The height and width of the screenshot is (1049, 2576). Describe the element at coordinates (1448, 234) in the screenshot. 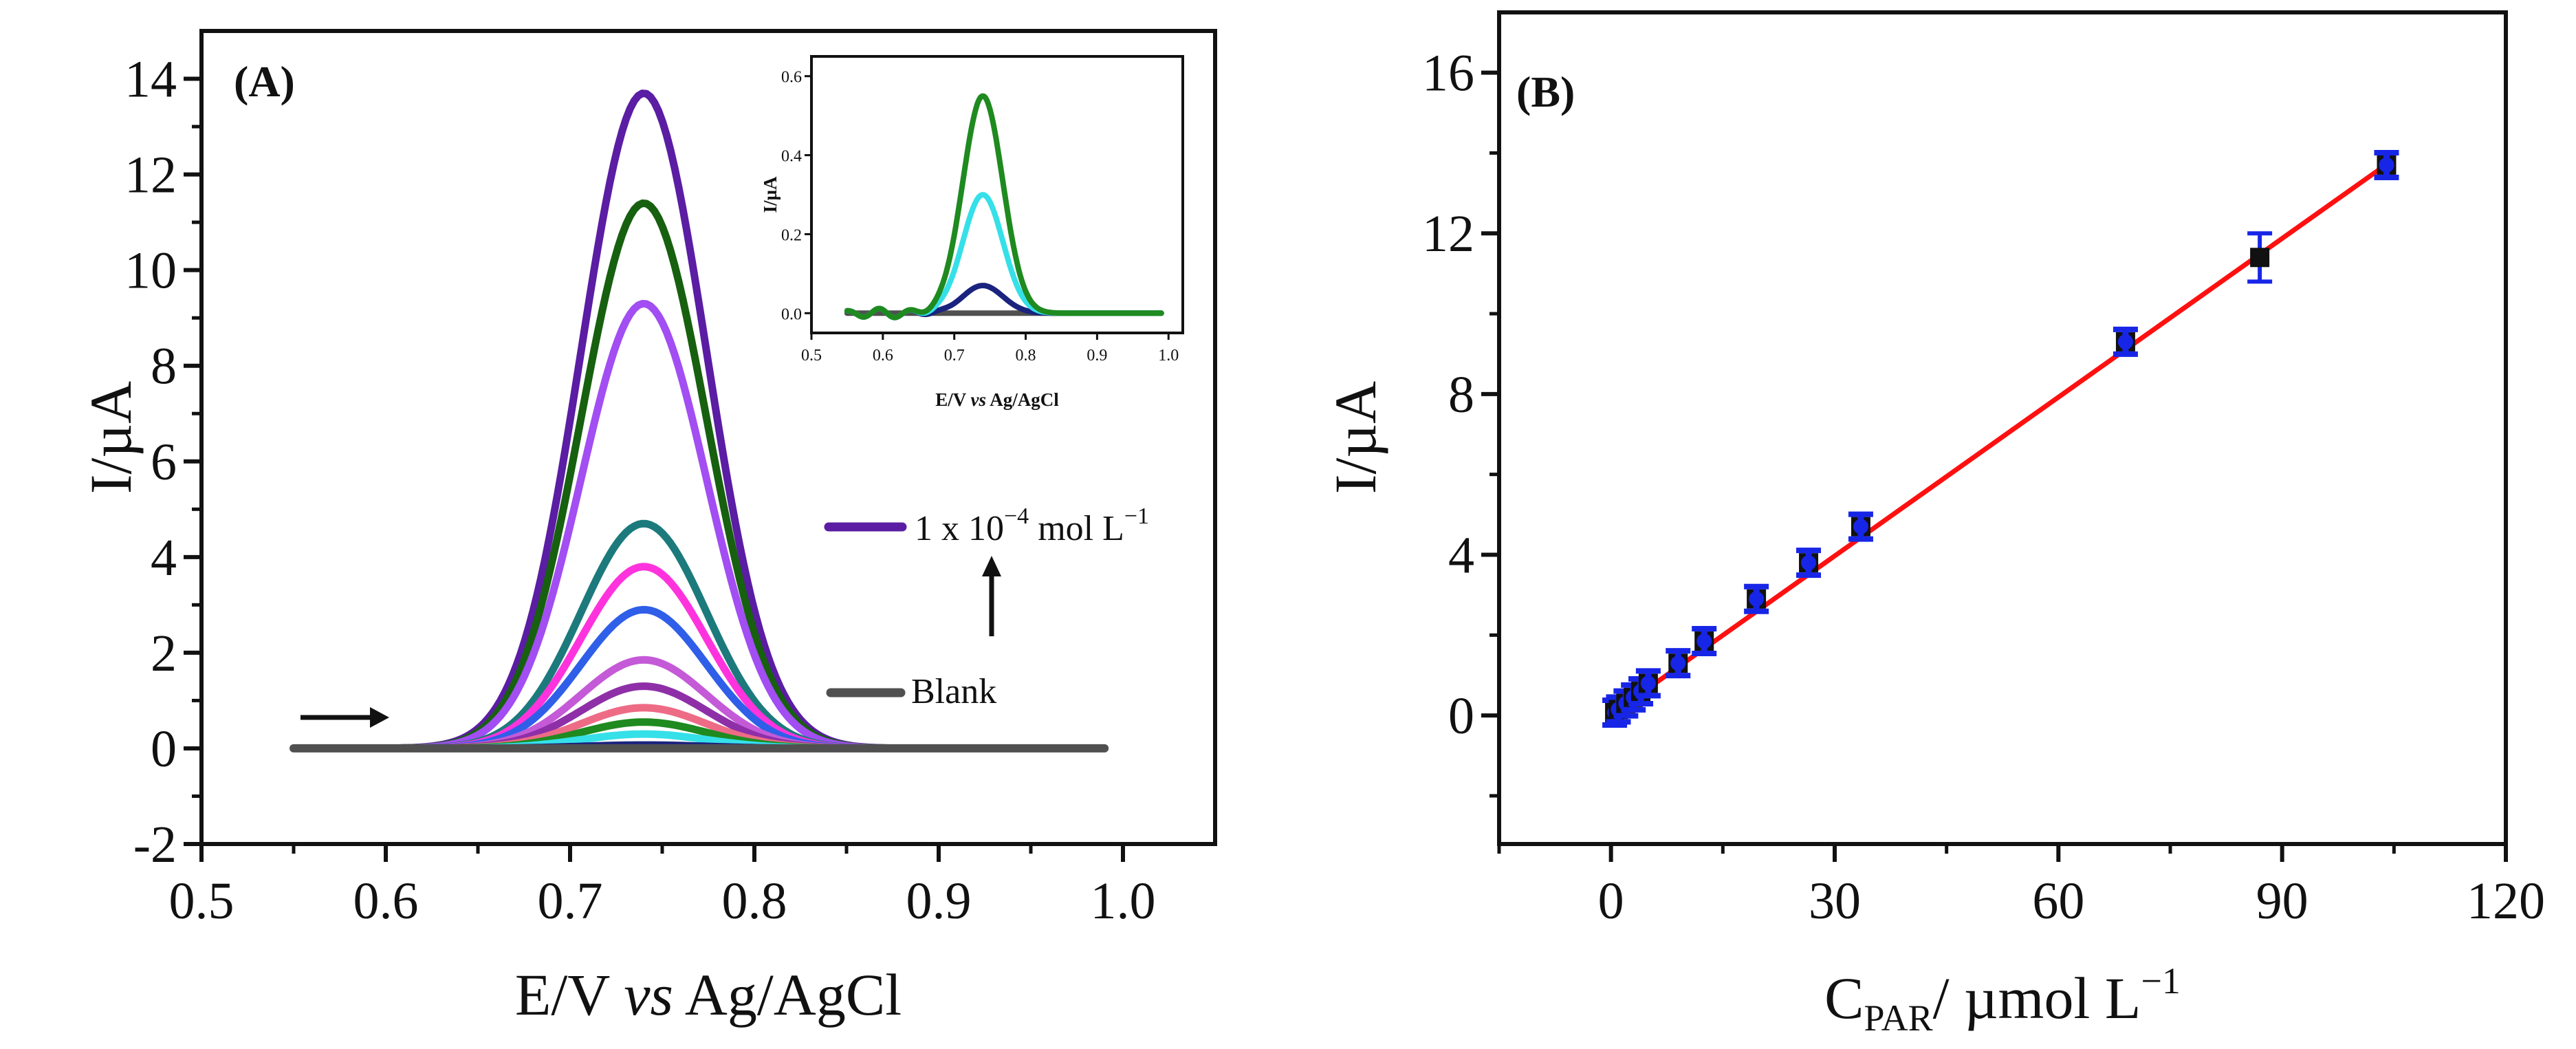

I see `panel-b-y-tick-label: 12` at that location.